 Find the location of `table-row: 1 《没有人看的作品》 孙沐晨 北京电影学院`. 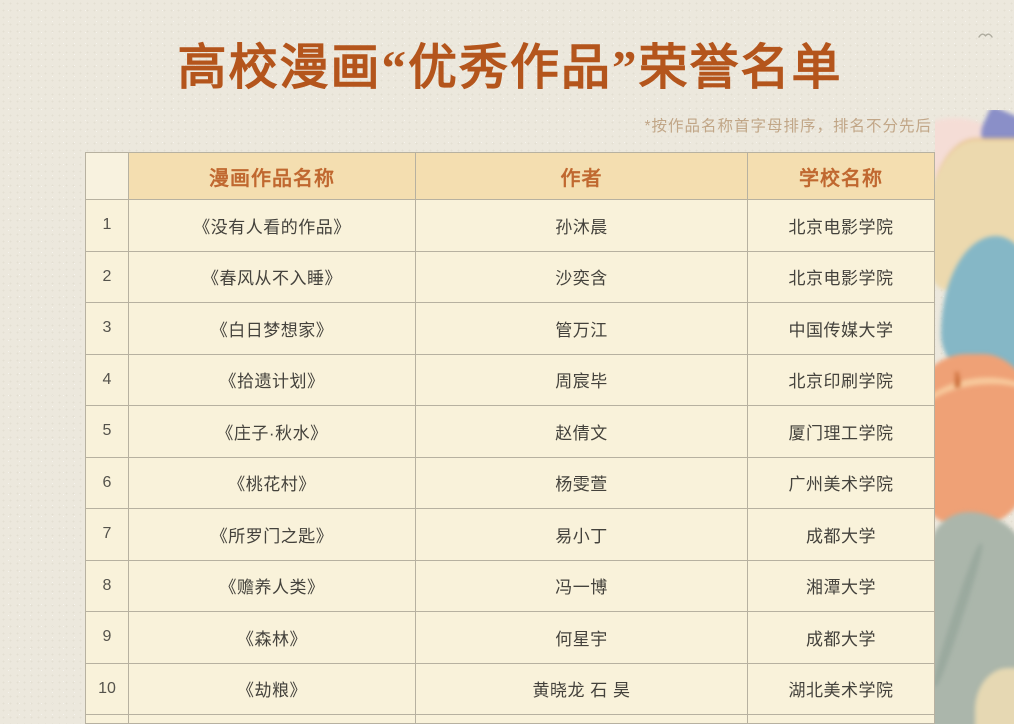

table-row: 1 《没有人看的作品》 孙沐晨 北京电影学院 is located at coordinates (510, 225).